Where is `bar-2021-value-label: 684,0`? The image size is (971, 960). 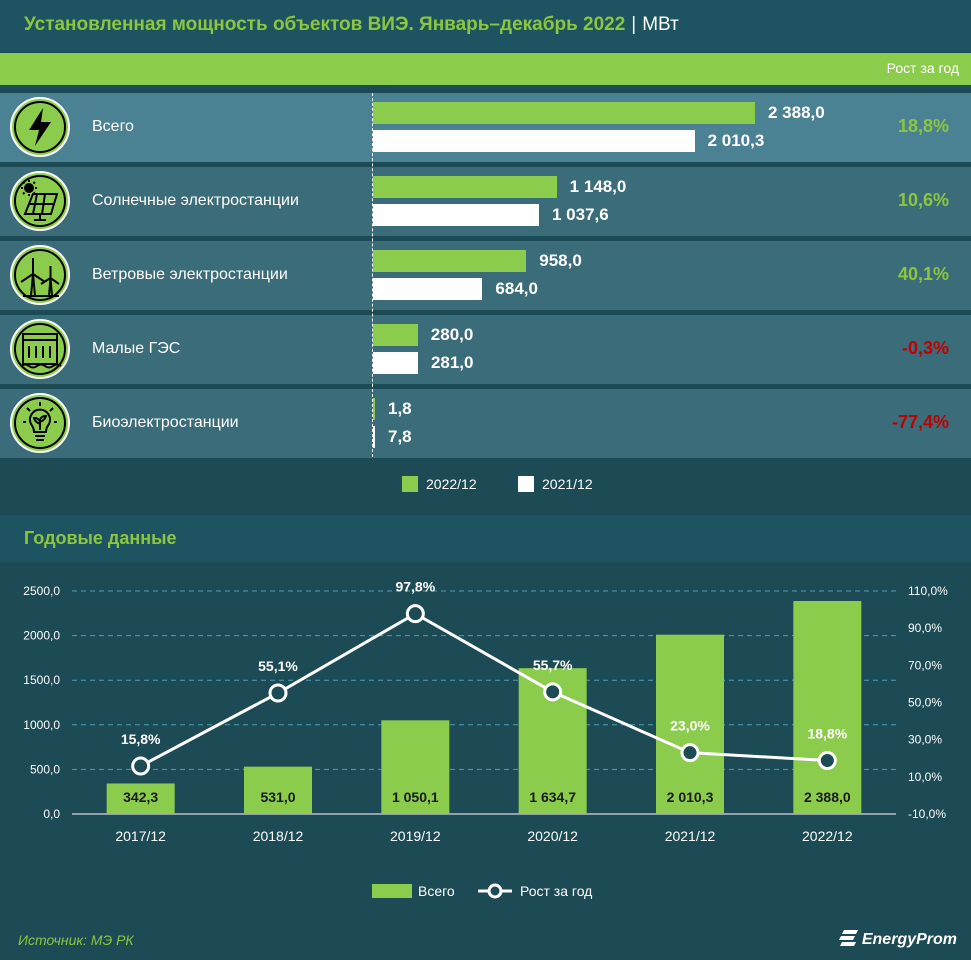
bar-2021-value-label: 684,0 is located at coordinates (516, 288).